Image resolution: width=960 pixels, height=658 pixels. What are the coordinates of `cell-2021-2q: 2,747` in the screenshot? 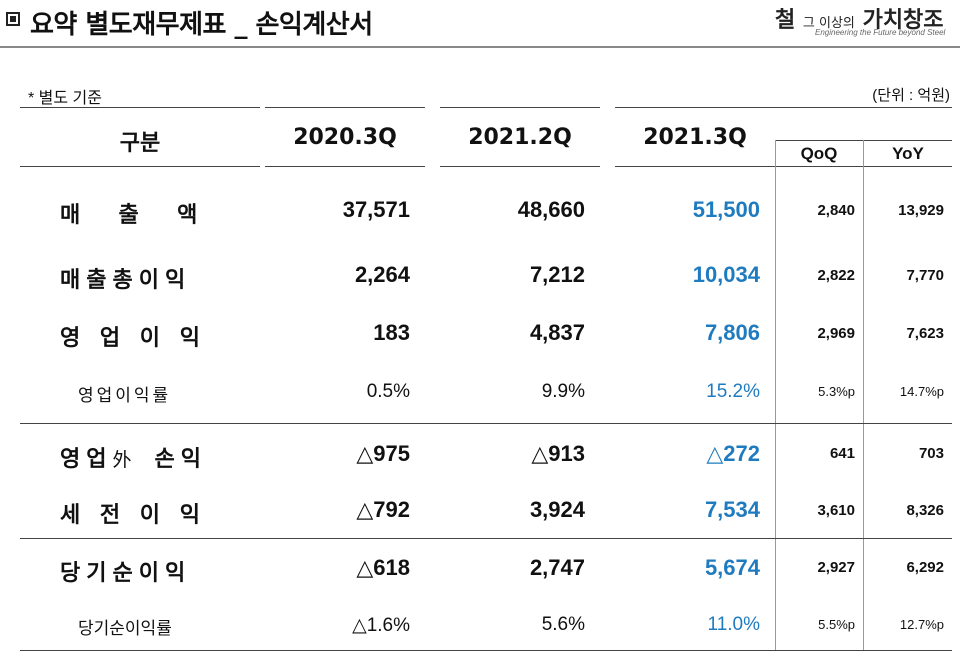 It's located at (557, 567).